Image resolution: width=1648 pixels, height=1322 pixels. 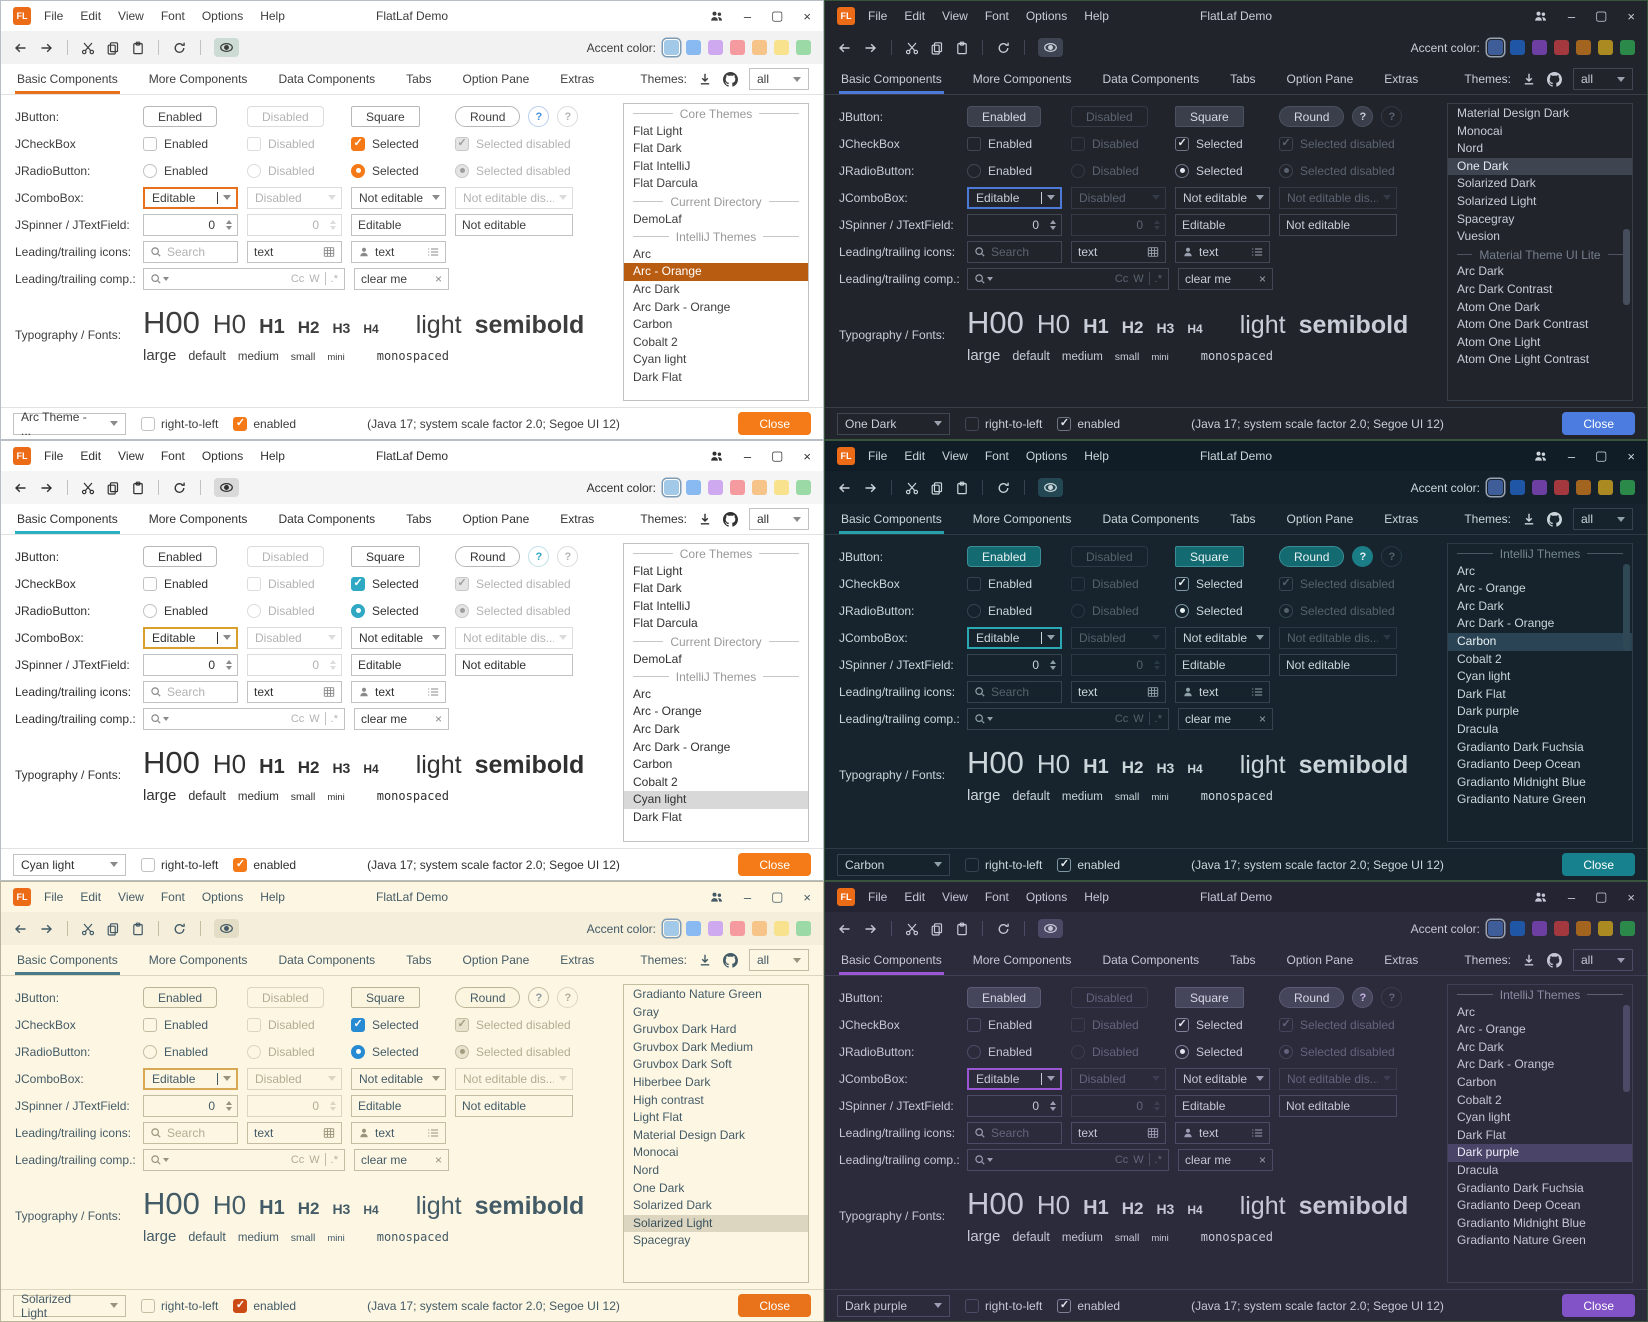 I want to click on theme-item: Cobalt 2, so click(x=655, y=781).